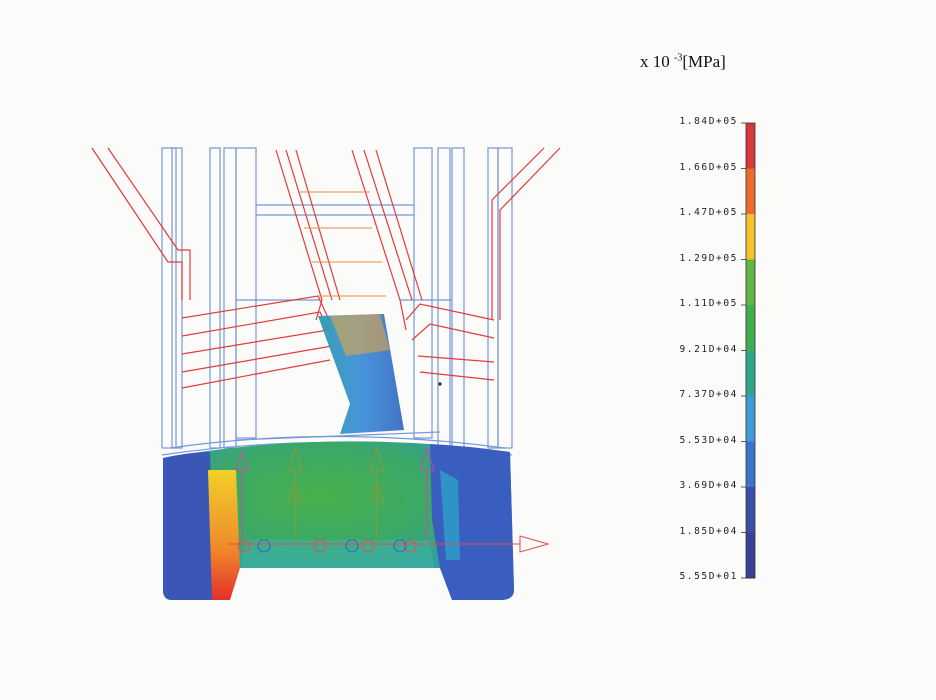 This screenshot has height=700, width=936. I want to click on stress-base, so click(338, 520).